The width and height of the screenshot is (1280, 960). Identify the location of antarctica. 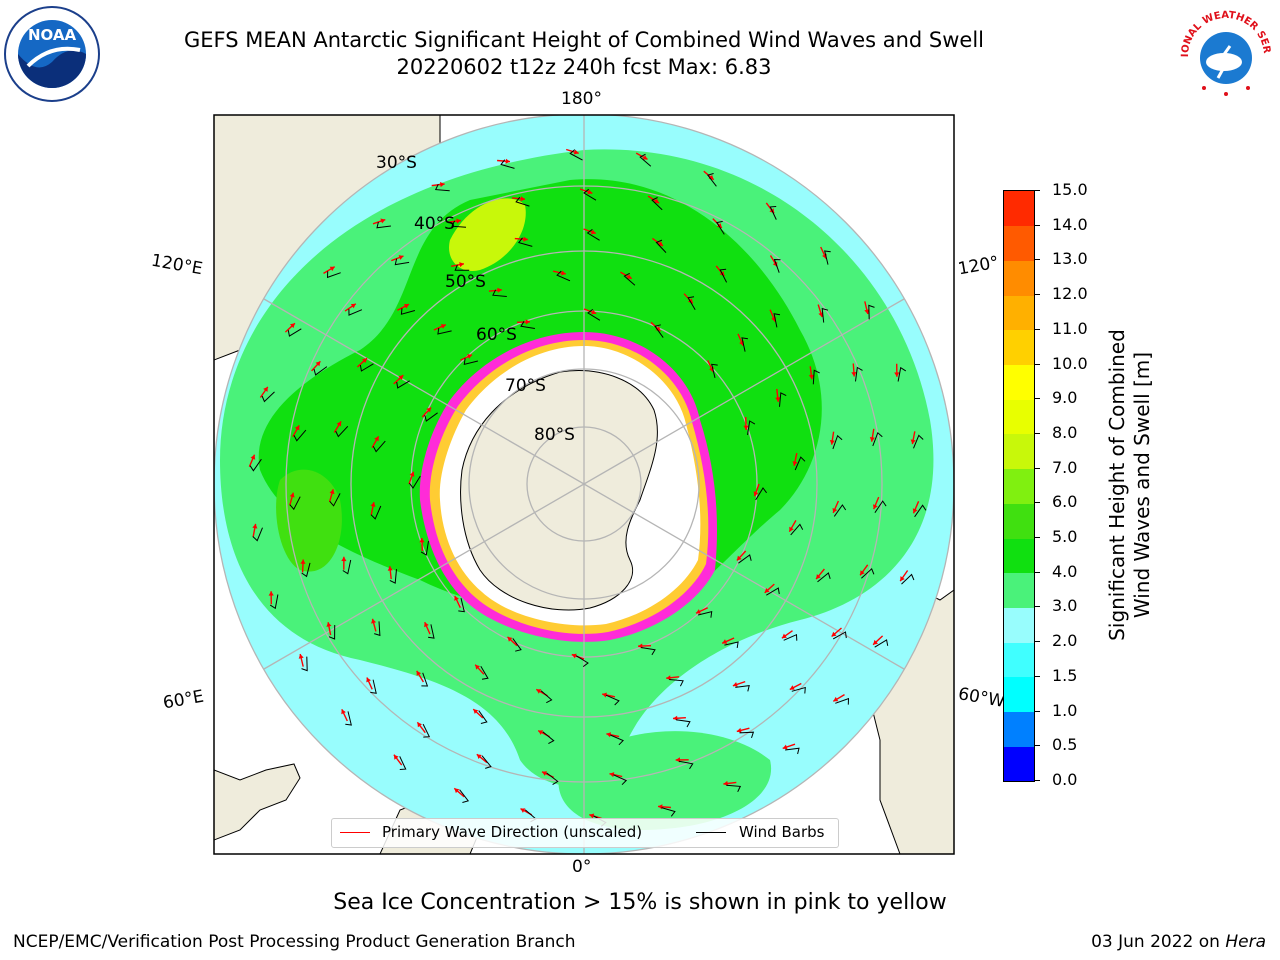
(568, 487).